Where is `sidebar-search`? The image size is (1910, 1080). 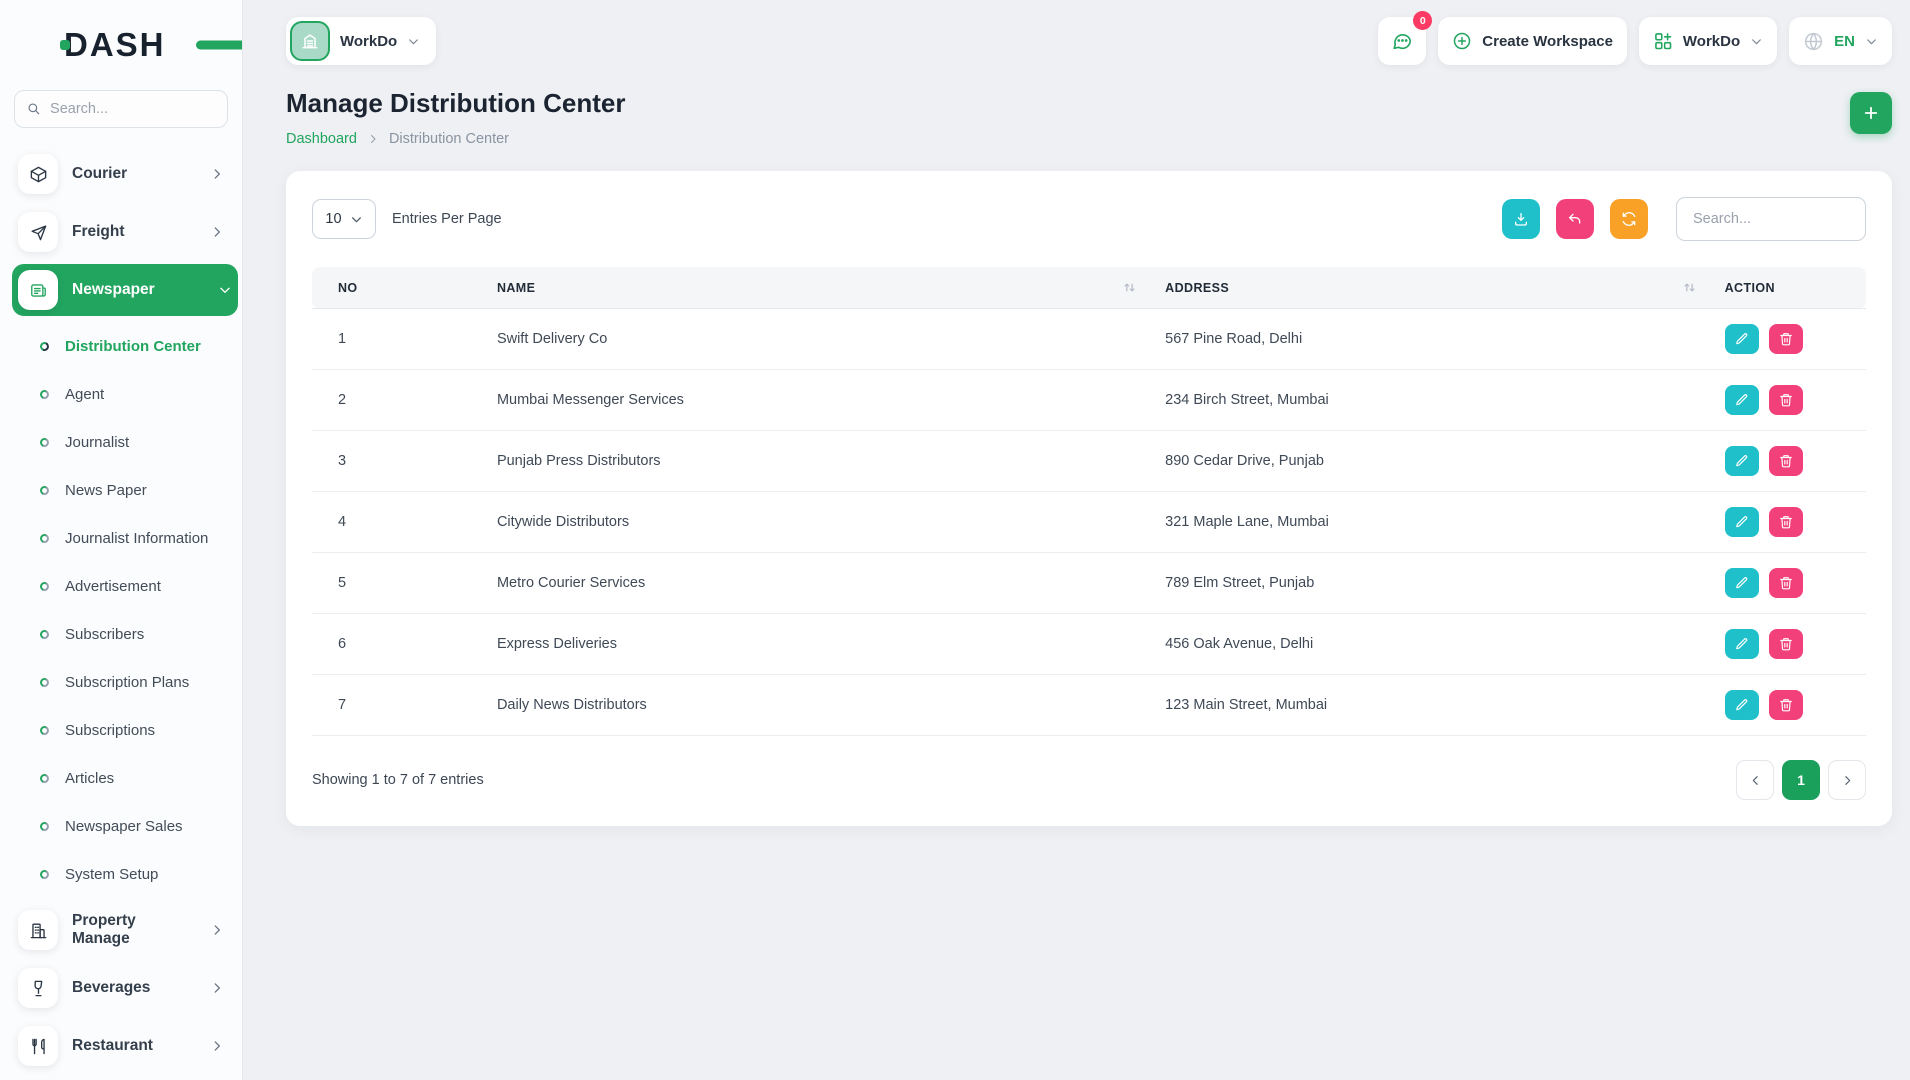
sidebar-search is located at coordinates (121, 109).